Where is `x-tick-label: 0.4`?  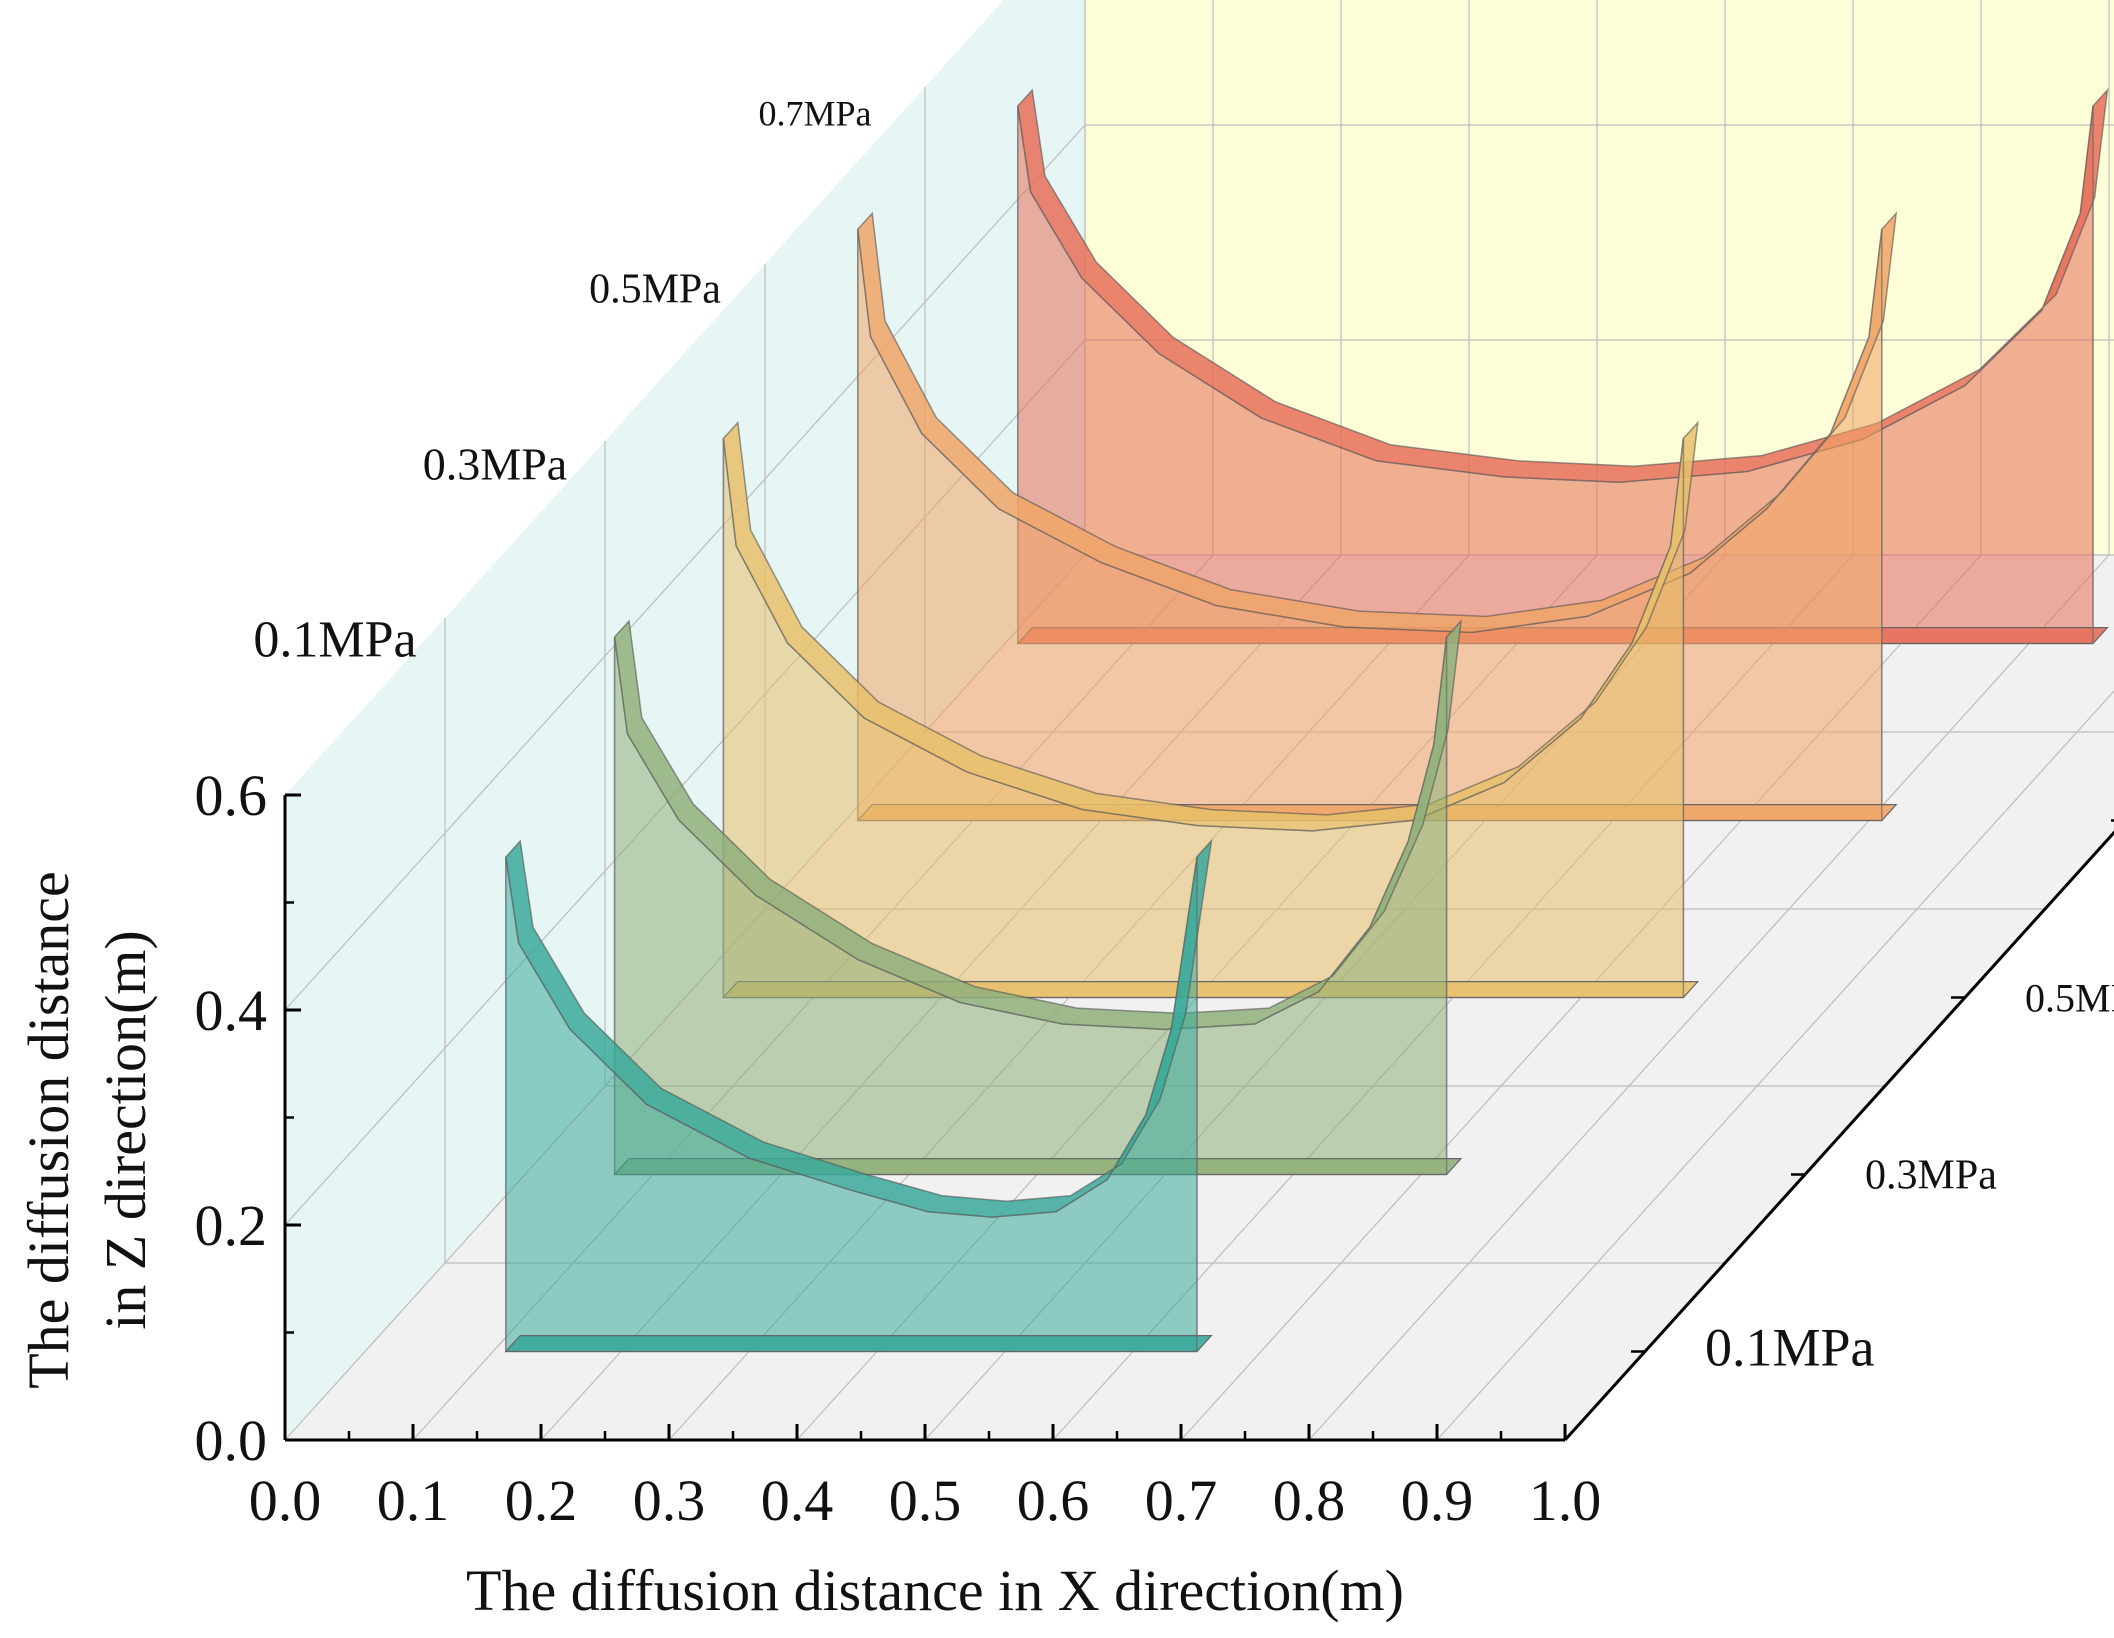
x-tick-label: 0.4 is located at coordinates (797, 1500).